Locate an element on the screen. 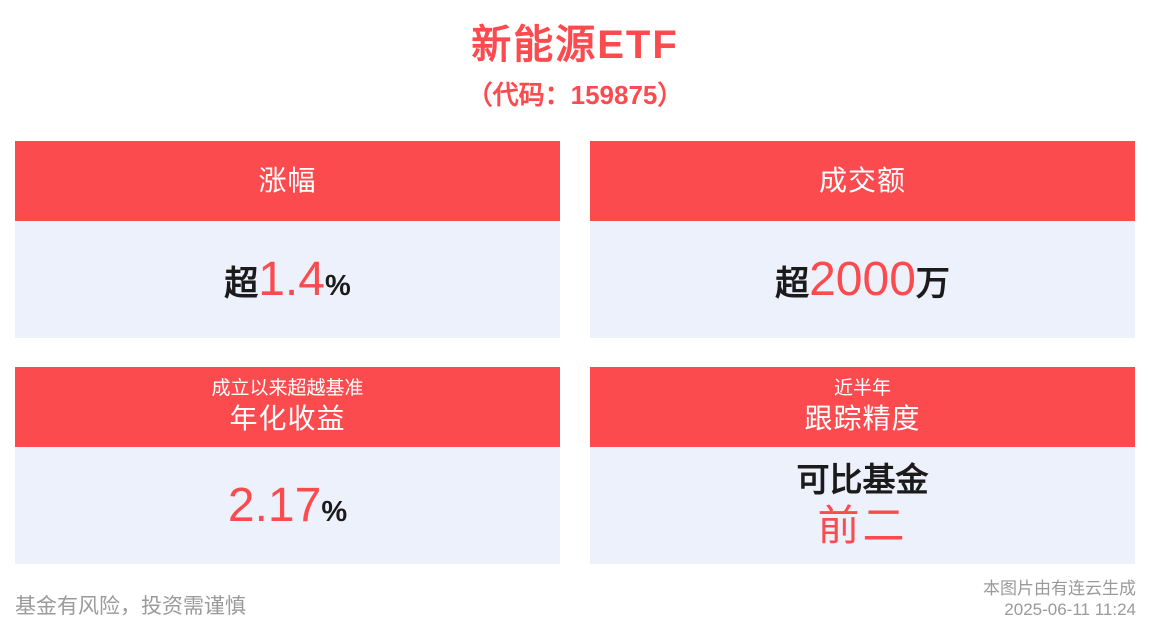 The width and height of the screenshot is (1150, 632). card-annualized-return: 成立以来超越基准 年化收益 2.17% is located at coordinates (287, 465).